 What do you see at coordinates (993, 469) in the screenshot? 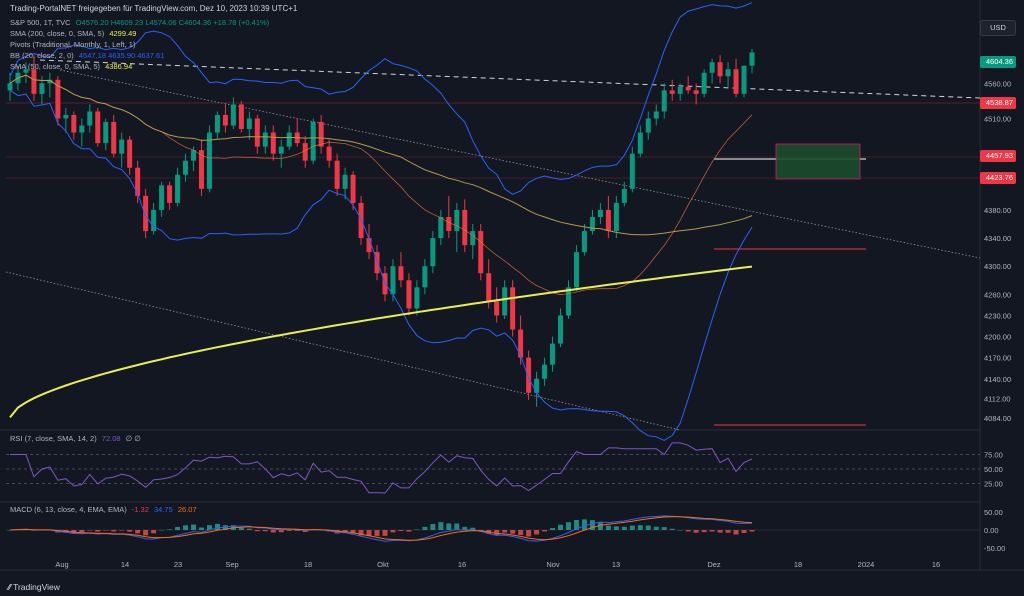
I see `rsi-axis-label: 50.00` at bounding box center [993, 469].